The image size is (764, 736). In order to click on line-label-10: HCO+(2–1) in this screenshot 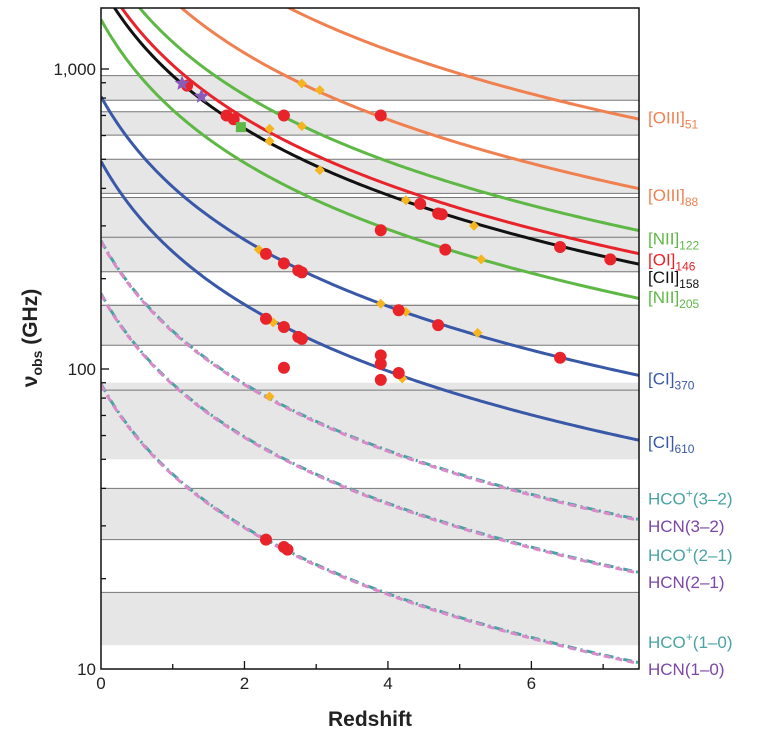, I will do `click(690, 554)`.